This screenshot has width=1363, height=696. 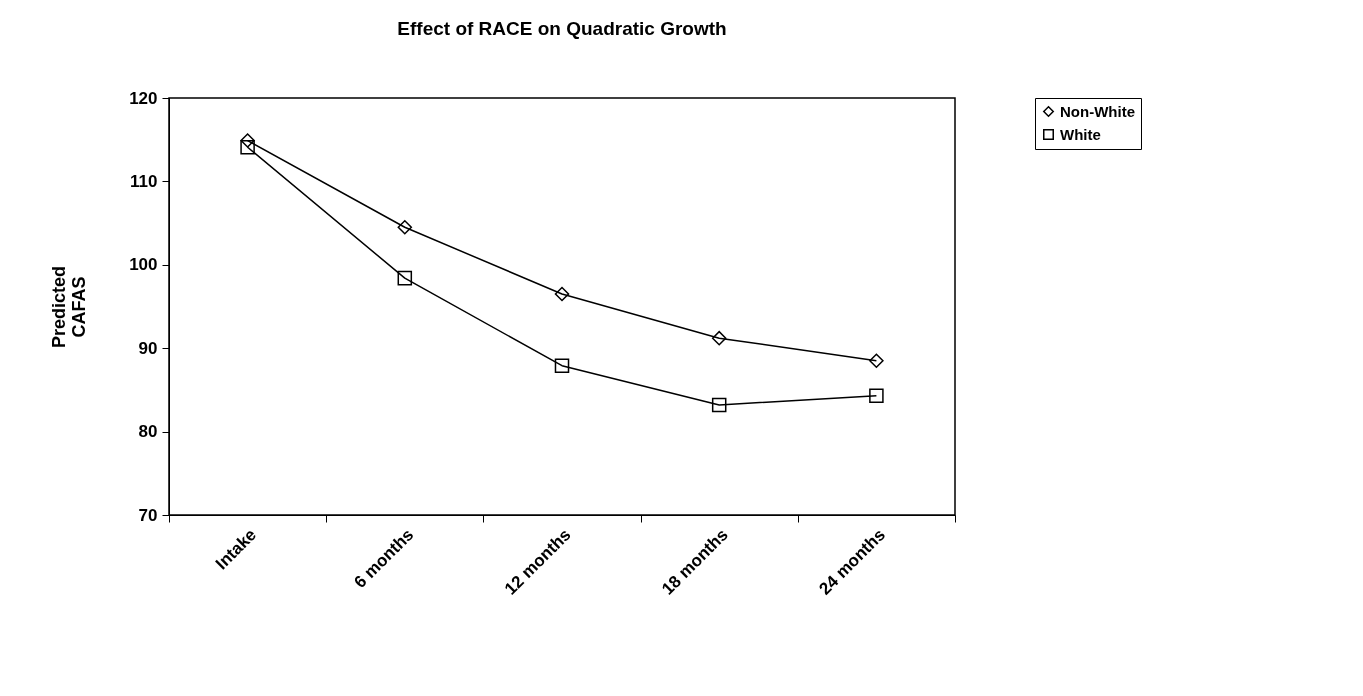 What do you see at coordinates (143, 265) in the screenshot?
I see `y-tick-label: 100` at bounding box center [143, 265].